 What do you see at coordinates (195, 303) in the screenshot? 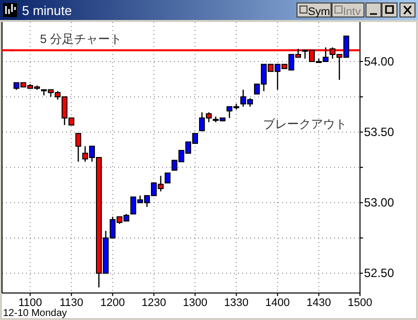
I see `x-tick-label: 1300` at bounding box center [195, 303].